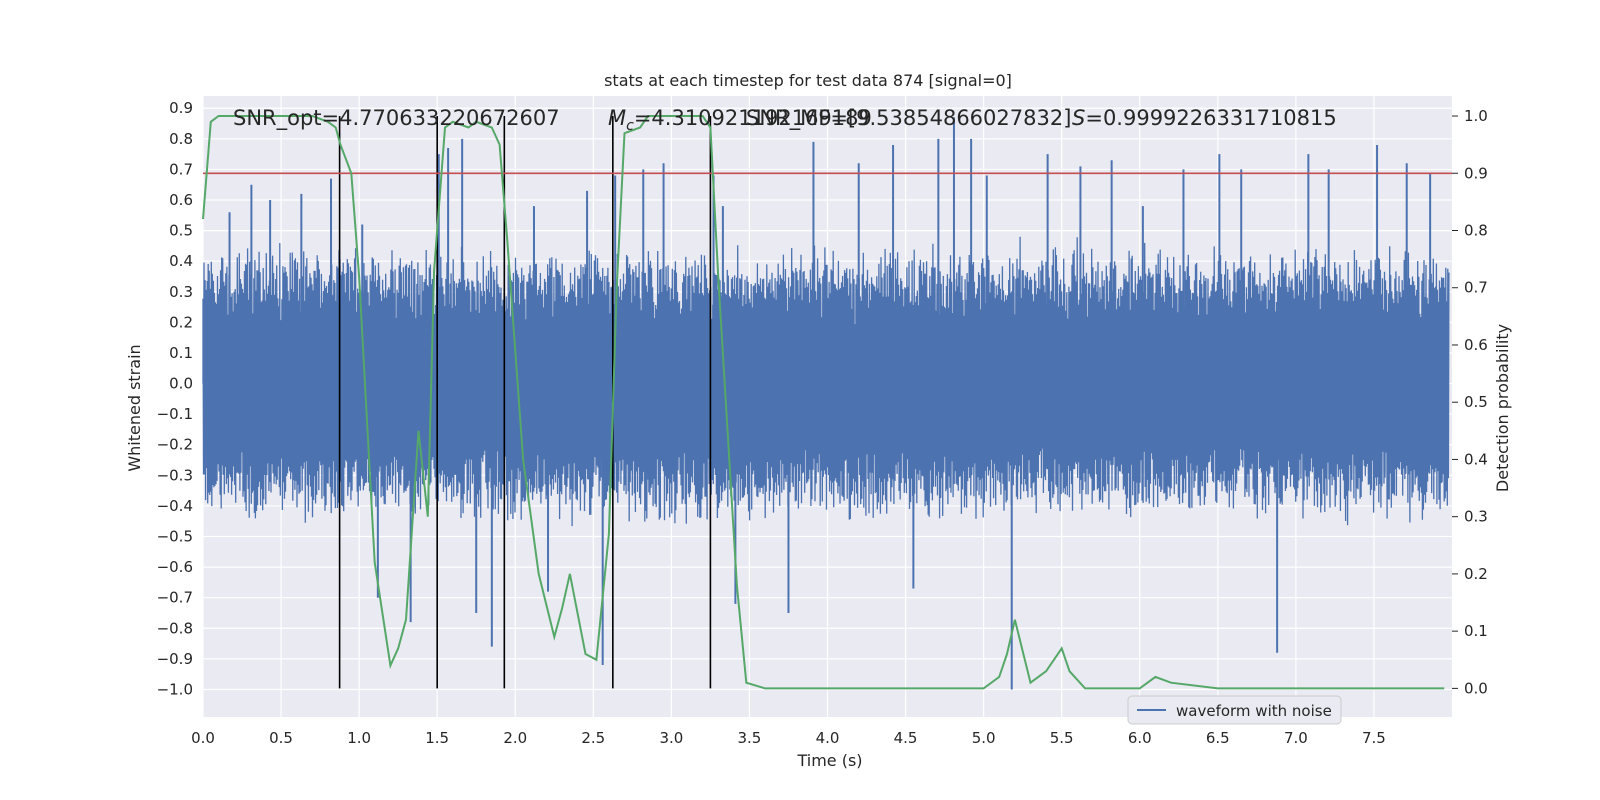 This screenshot has width=1600, height=800. What do you see at coordinates (1502, 408) in the screenshot?
I see `right-axis-label: Detection probability` at bounding box center [1502, 408].